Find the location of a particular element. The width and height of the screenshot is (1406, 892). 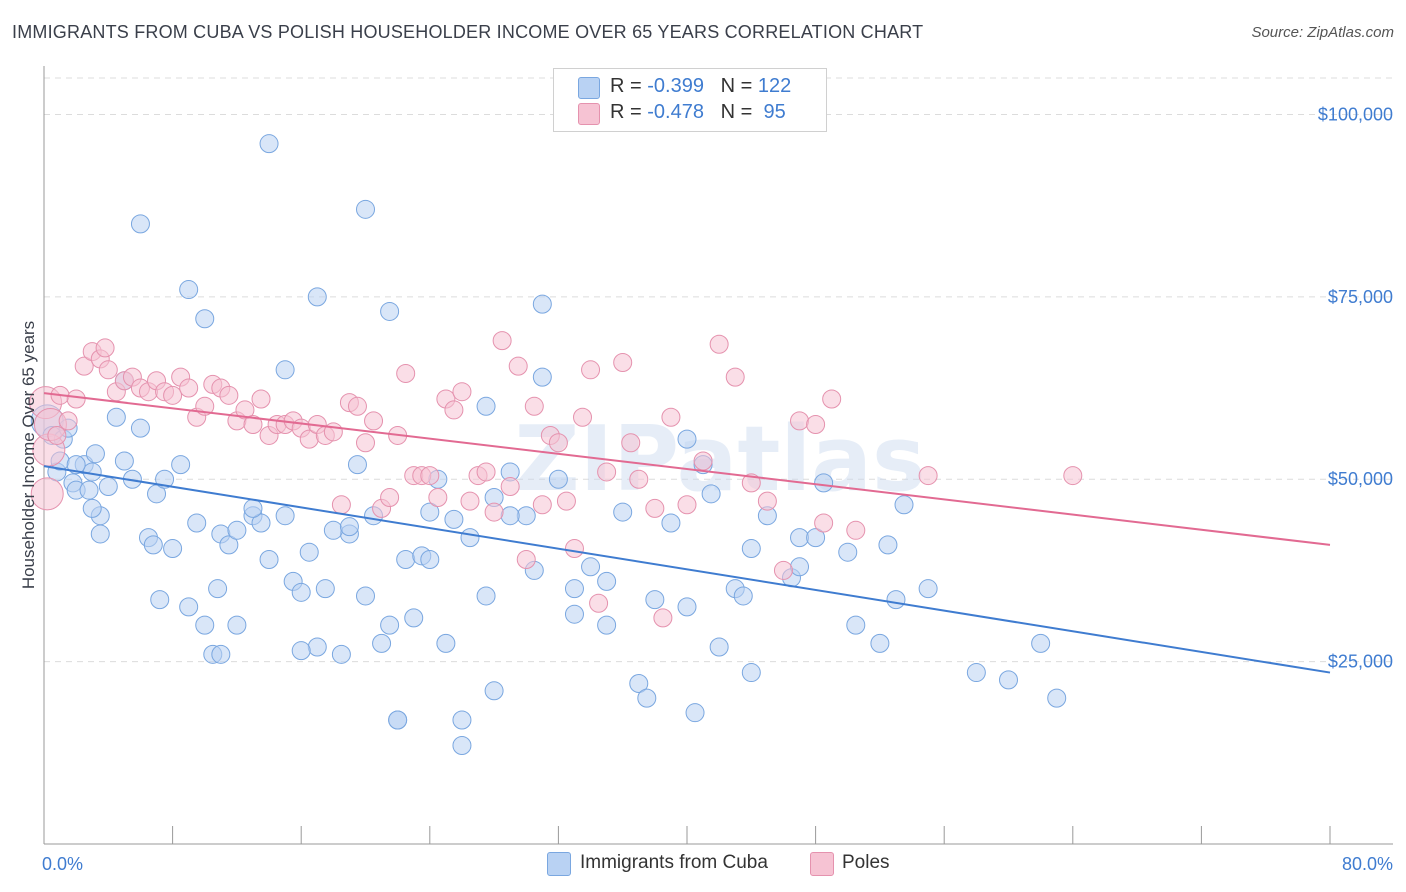

y-tick-label-1: $50,000 is located at coordinates (1360, 479).